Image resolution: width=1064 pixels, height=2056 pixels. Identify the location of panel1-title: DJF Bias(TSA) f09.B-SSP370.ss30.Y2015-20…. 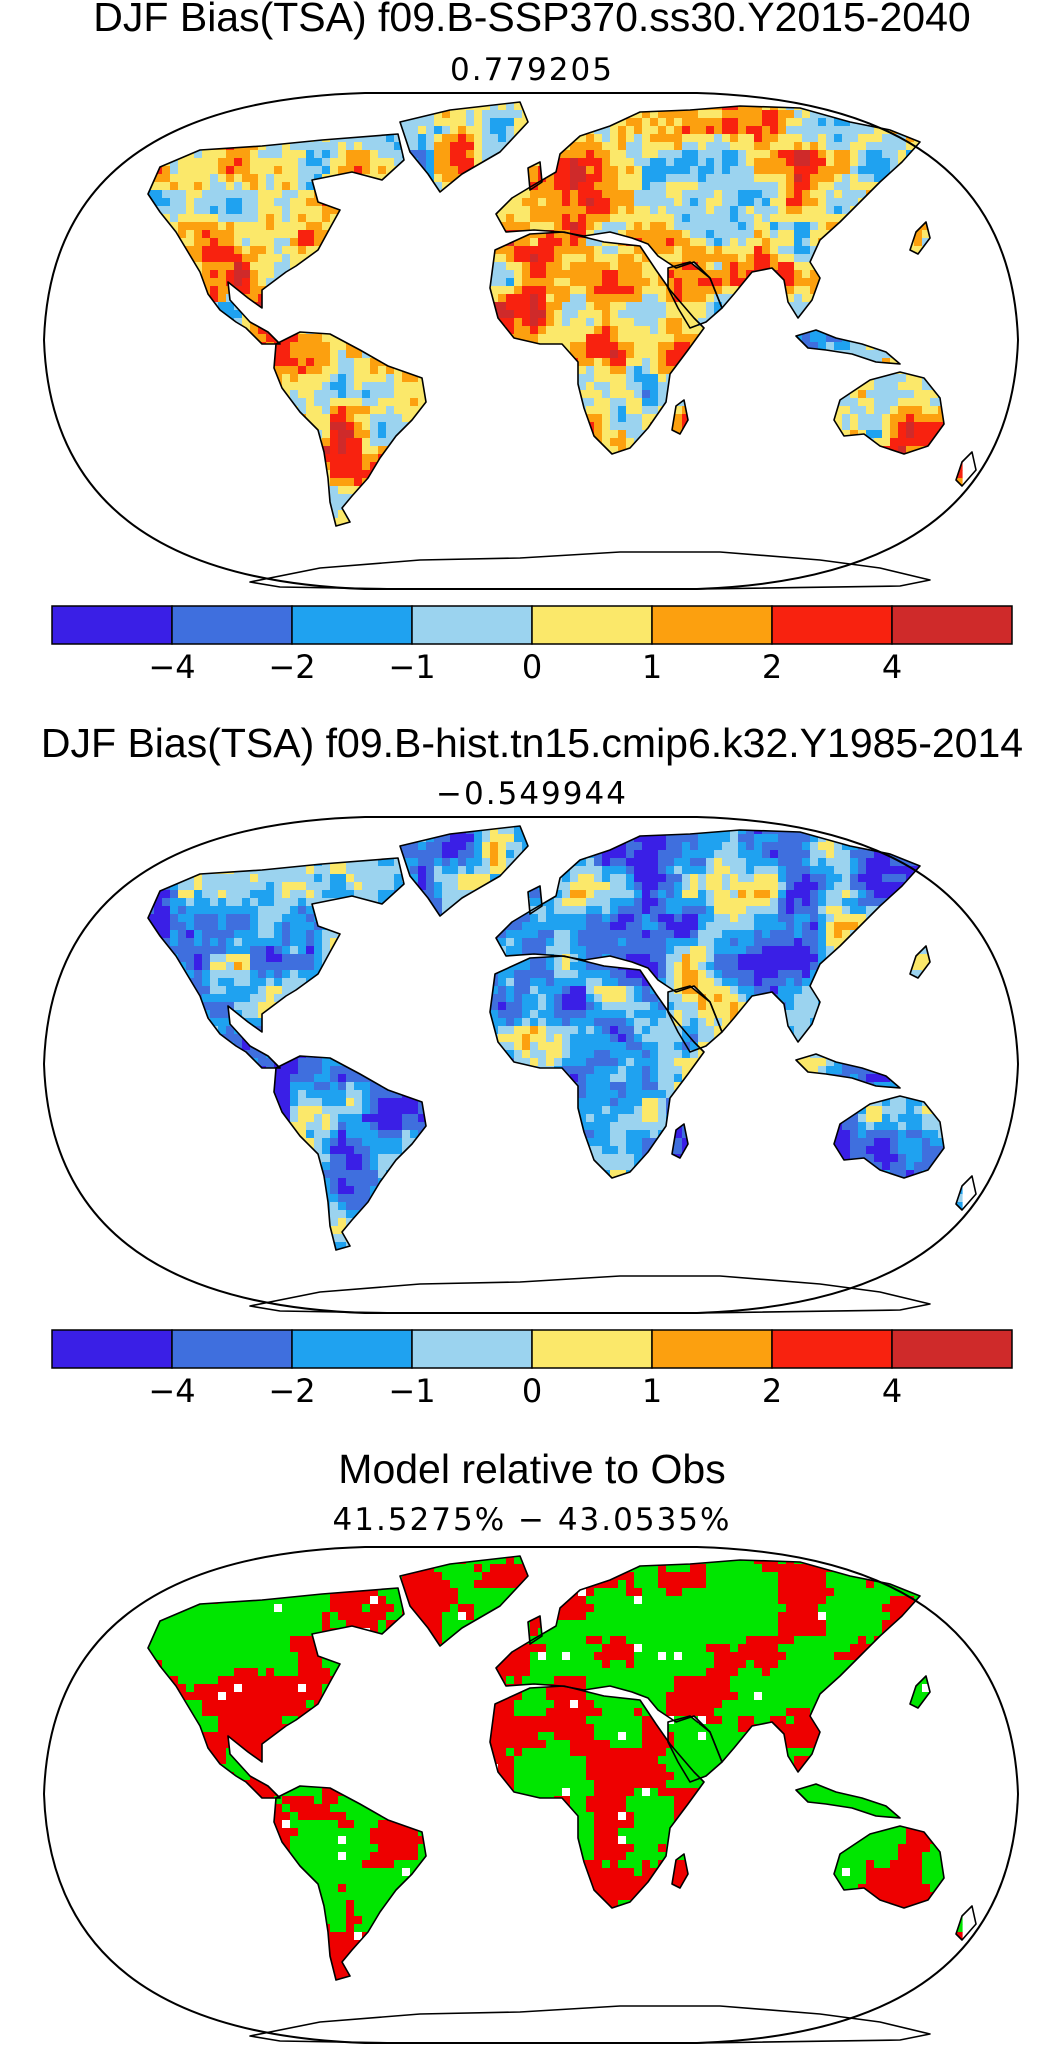
(532, 20).